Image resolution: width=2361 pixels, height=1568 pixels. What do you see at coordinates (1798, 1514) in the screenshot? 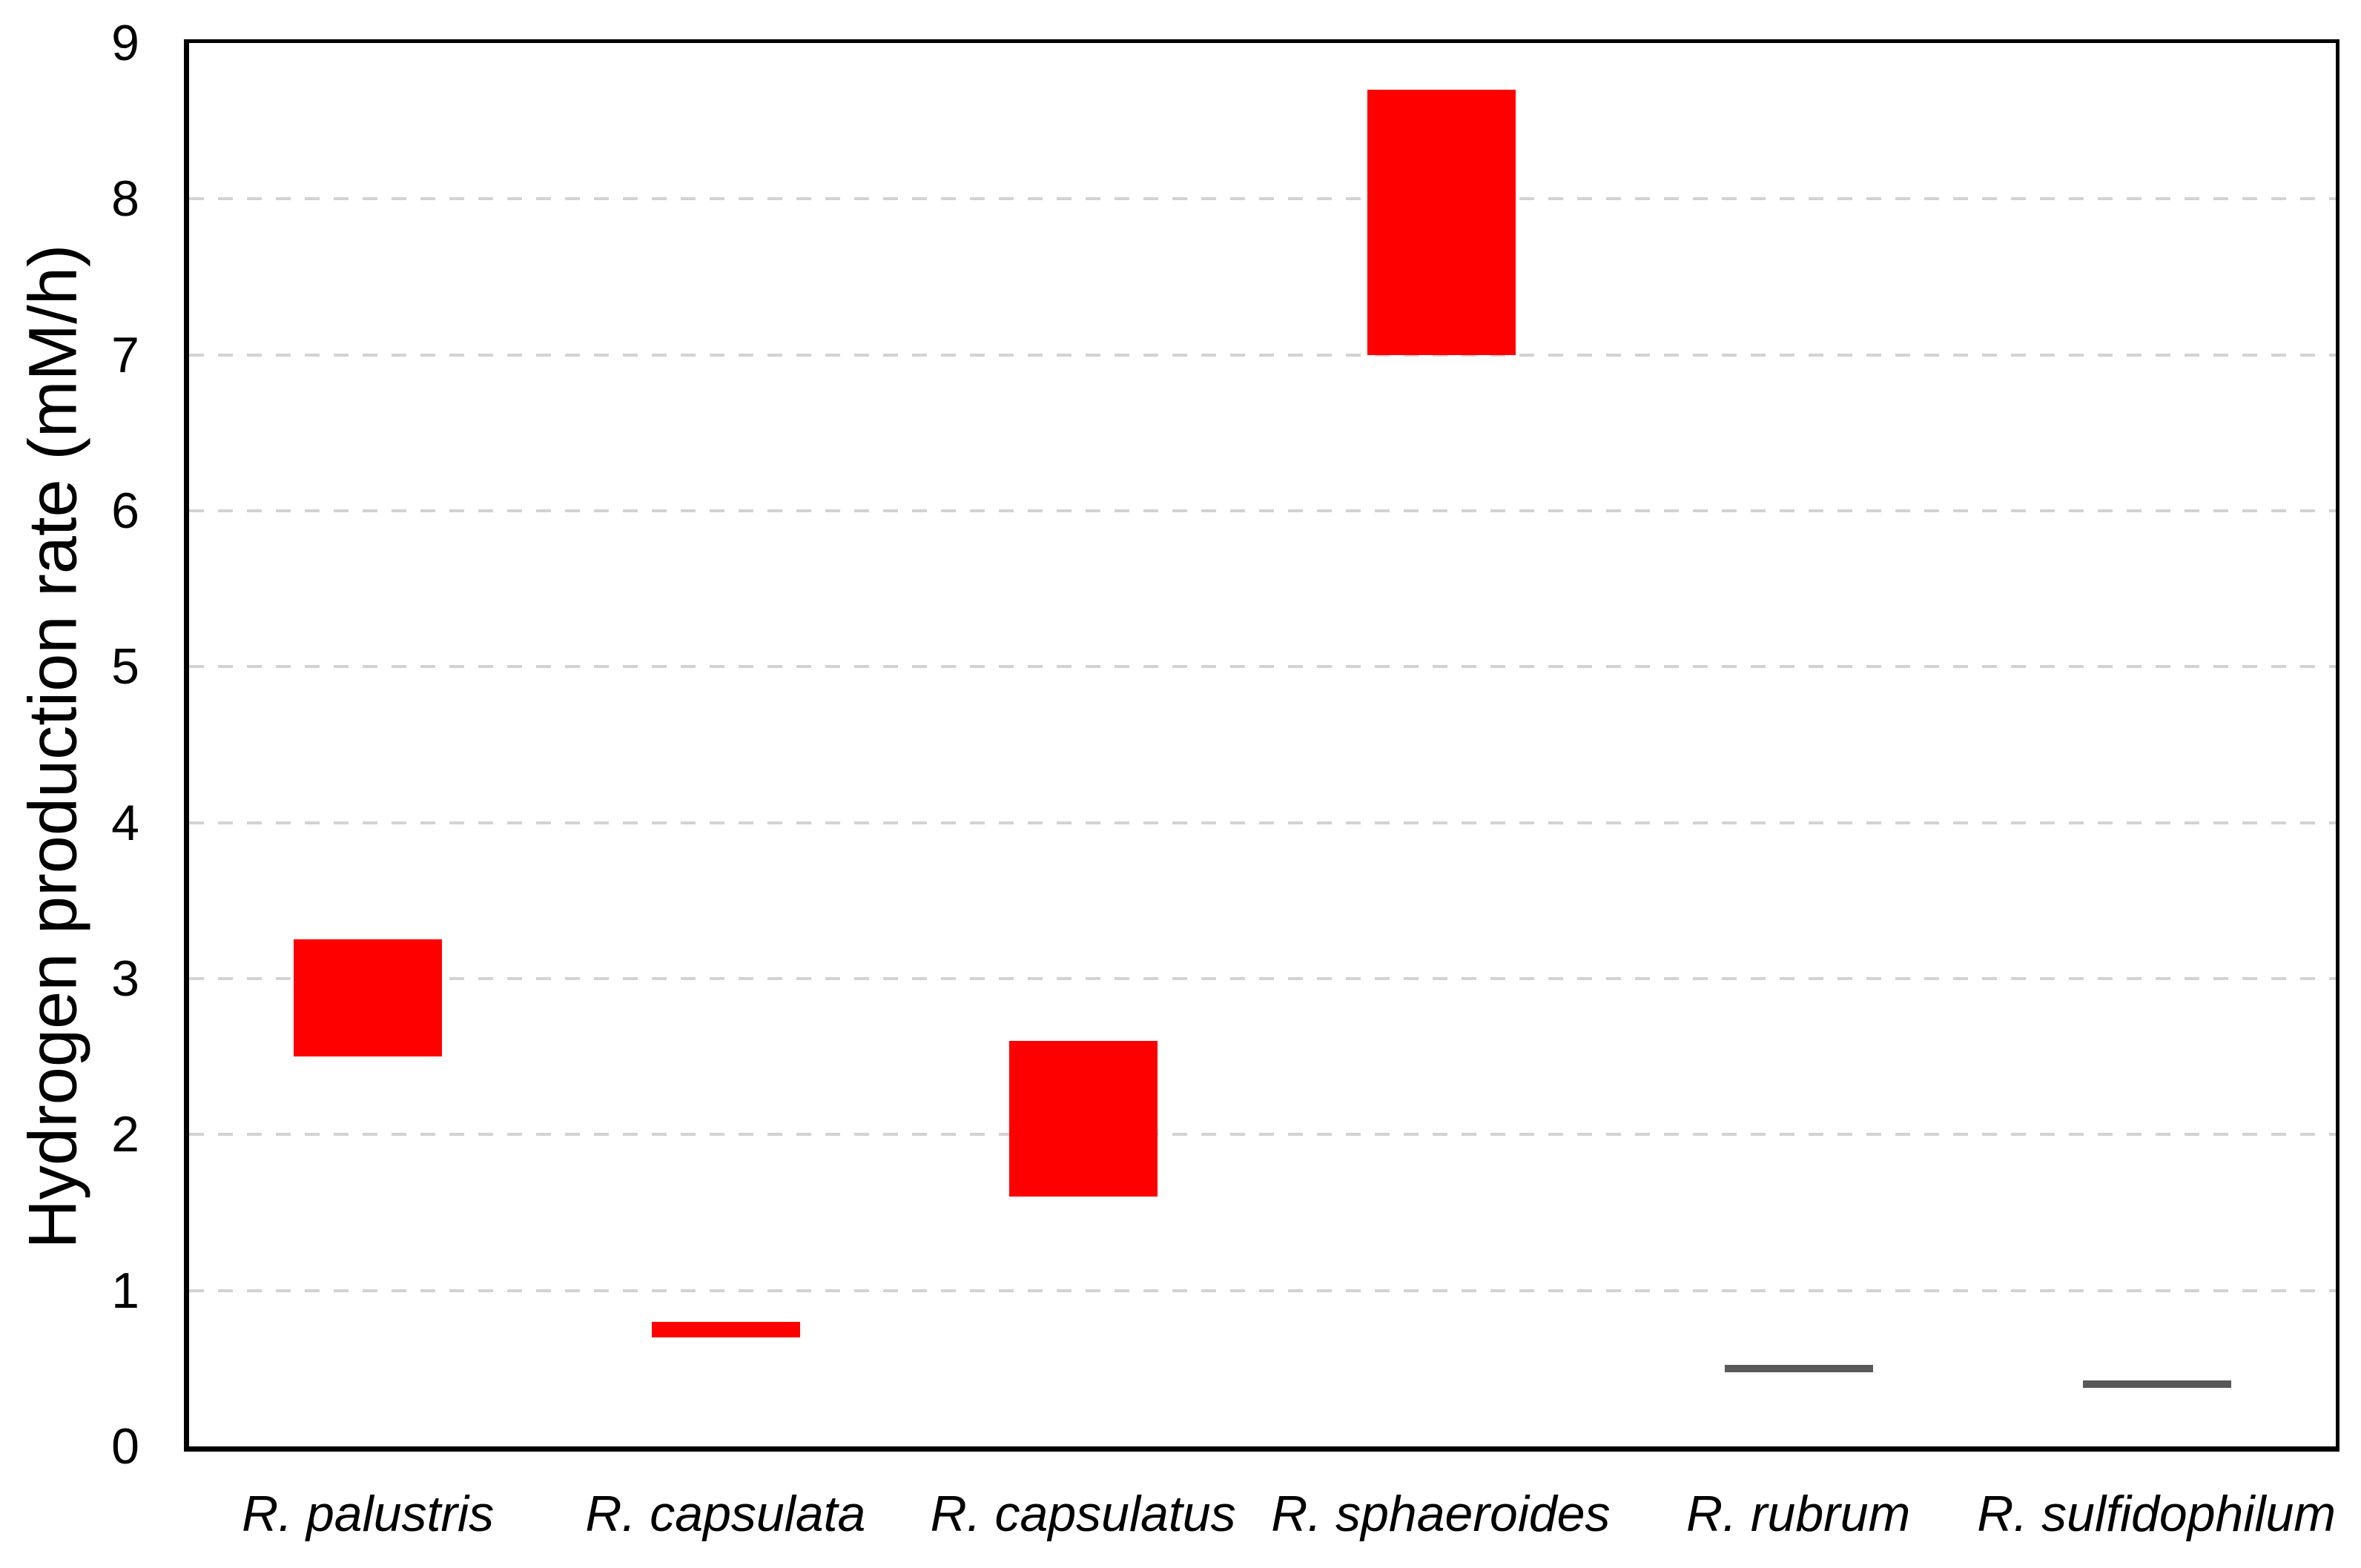
I see `x-category-label-r-rubrum: R. rubrum` at bounding box center [1798, 1514].